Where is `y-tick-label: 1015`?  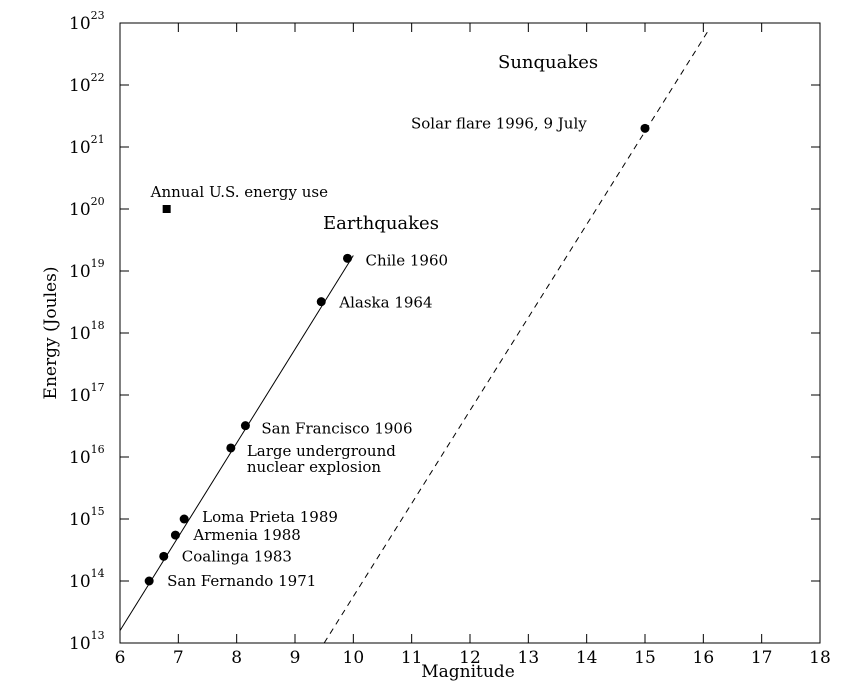
y-tick-label: 1015 is located at coordinates (87, 517).